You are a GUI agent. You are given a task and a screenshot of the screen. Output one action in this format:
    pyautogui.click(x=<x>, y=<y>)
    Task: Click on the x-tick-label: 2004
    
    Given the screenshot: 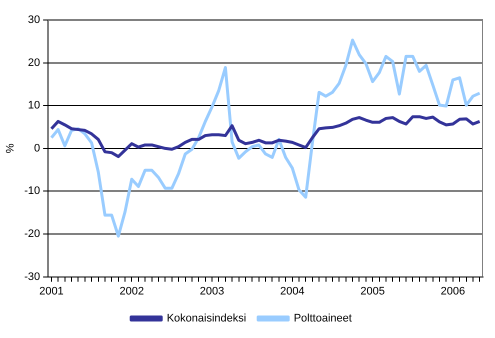 What is the action you would take?
    pyautogui.click(x=292, y=291)
    